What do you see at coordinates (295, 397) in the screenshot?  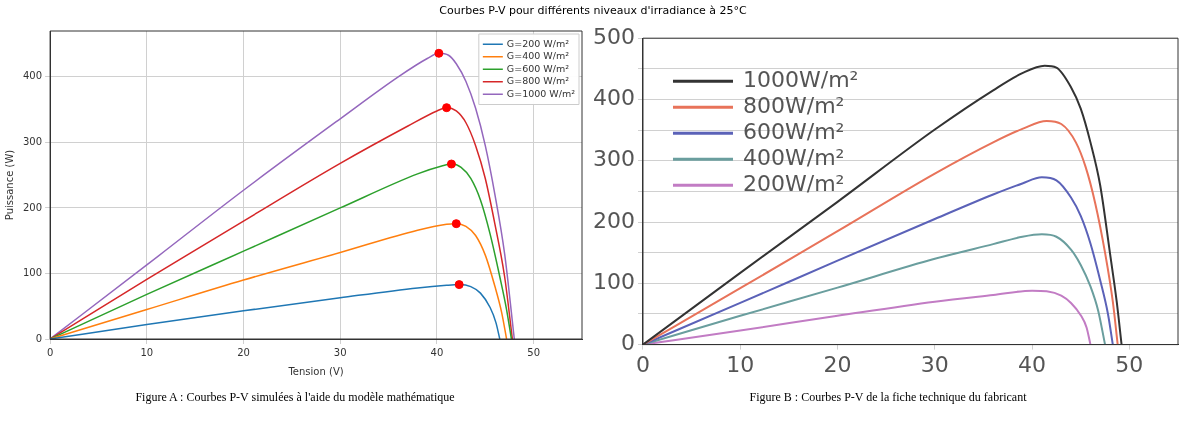 I see `text: Figure A : Courbes P-V simulées à l'aide du modèle mathématique` at bounding box center [295, 397].